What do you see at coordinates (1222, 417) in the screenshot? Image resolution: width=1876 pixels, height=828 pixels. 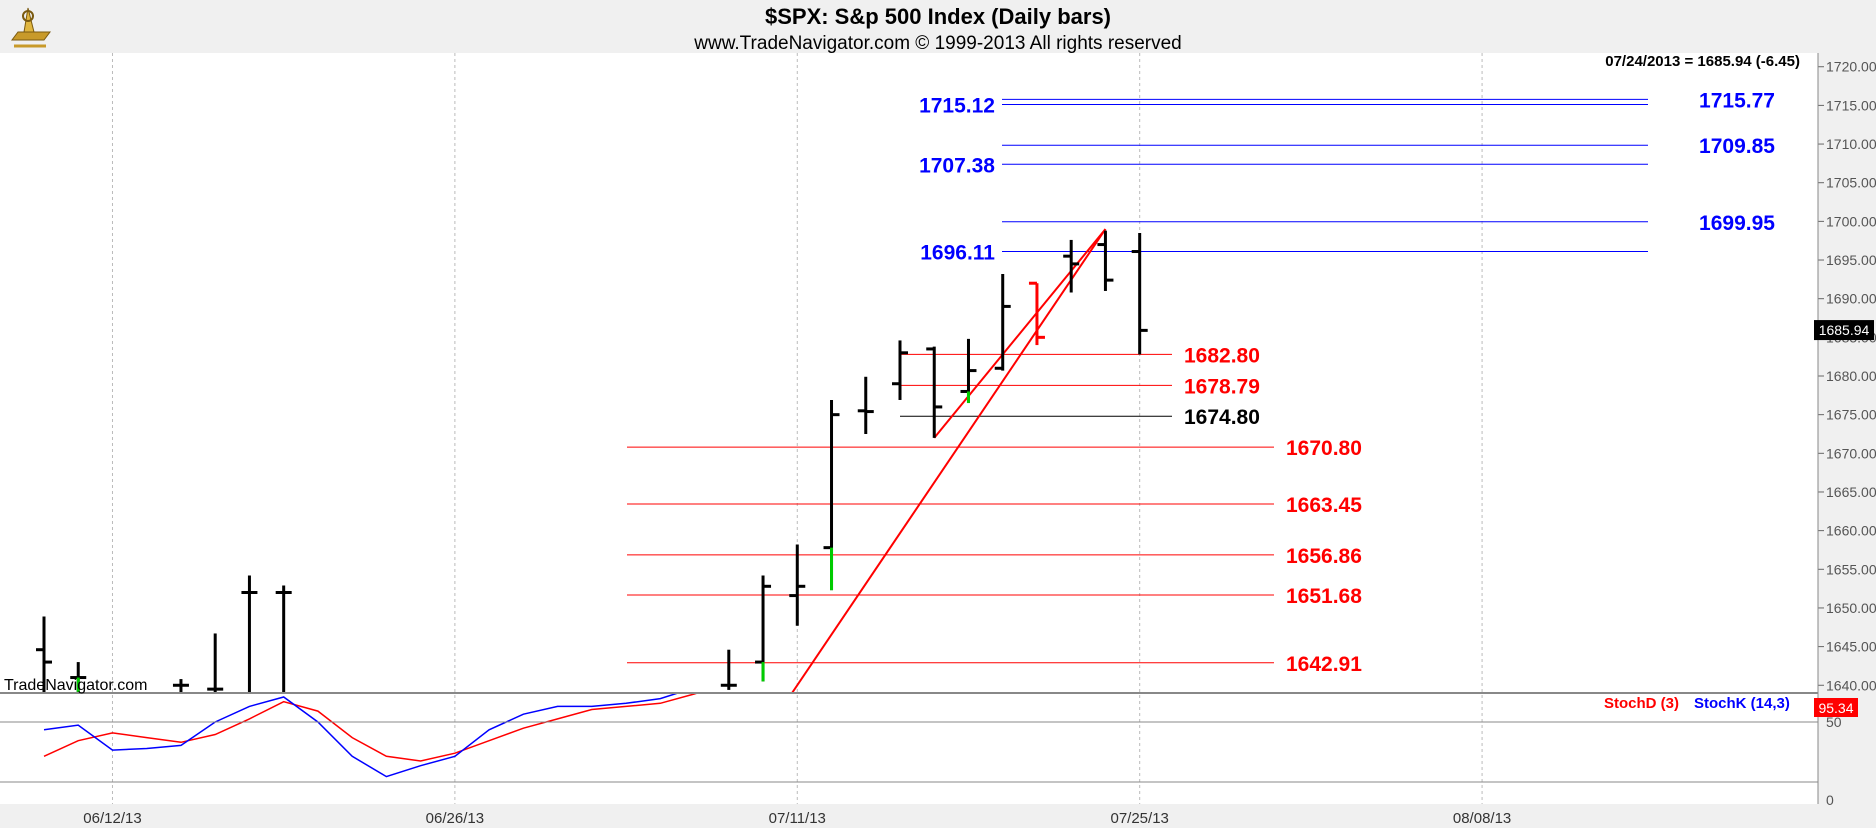 I see `level-label: 1674.80` at bounding box center [1222, 417].